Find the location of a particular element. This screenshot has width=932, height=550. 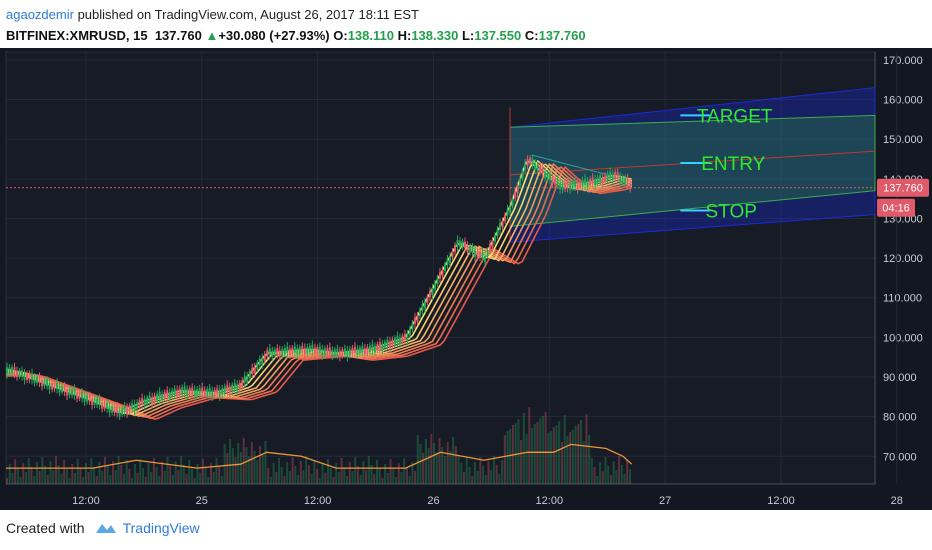

price-change: +30.080 (+27.93%) is located at coordinates (274, 35).